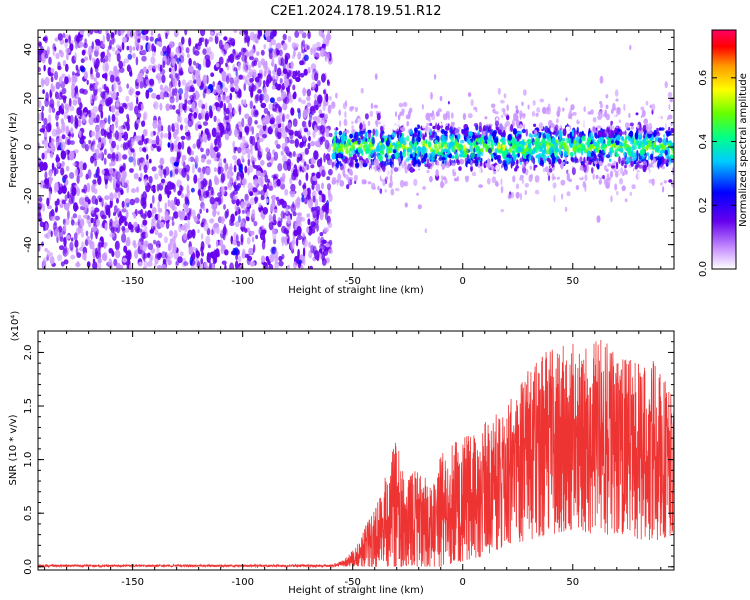 This screenshot has height=600, width=750. What do you see at coordinates (463, 582) in the screenshot?
I see `snr-x-tick-label: 0` at bounding box center [463, 582].